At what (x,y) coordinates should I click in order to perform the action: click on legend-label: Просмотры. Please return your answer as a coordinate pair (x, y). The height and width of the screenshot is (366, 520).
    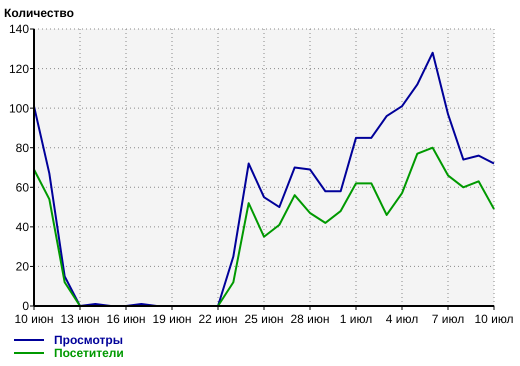
    Looking at the image, I should click on (89, 340).